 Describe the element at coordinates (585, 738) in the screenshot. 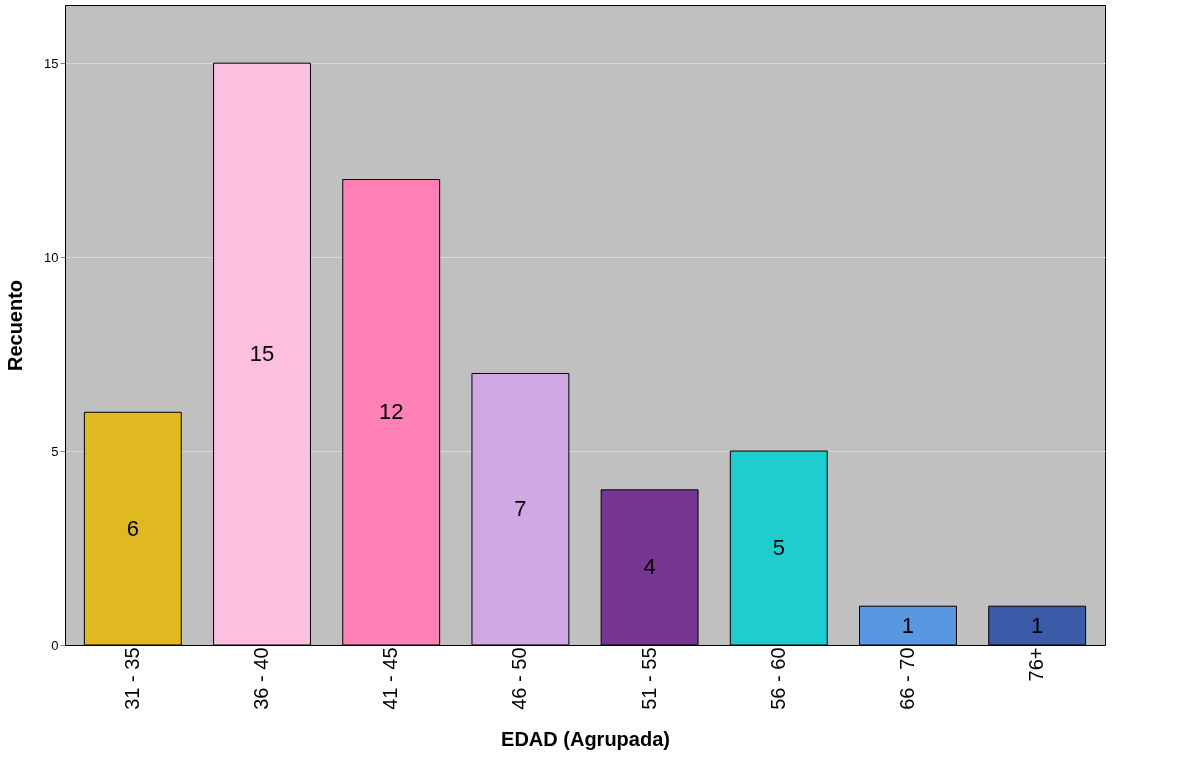

I see `x-axis-title: EDAD (Agrupada)` at that location.